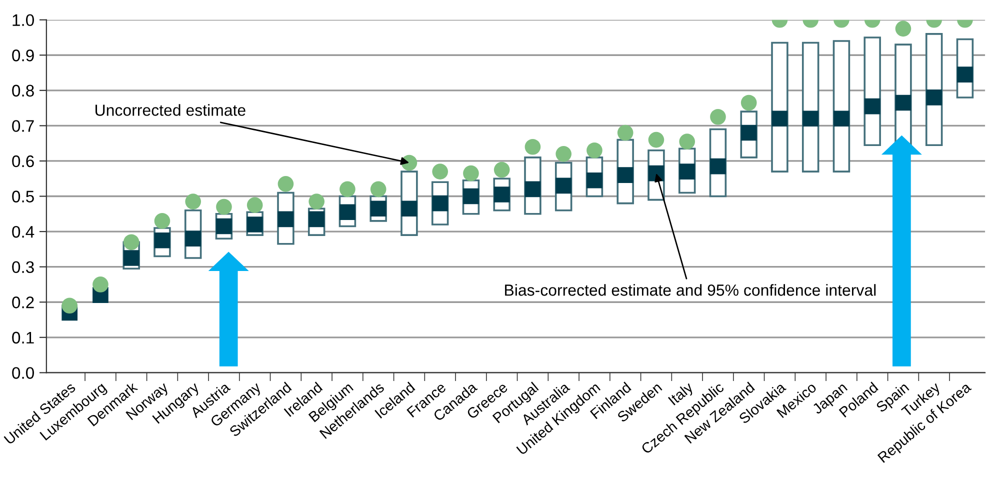 This screenshot has height=484, width=988. Describe the element at coordinates (23, 126) in the screenshot. I see `y-tick-label: 0.7` at that location.